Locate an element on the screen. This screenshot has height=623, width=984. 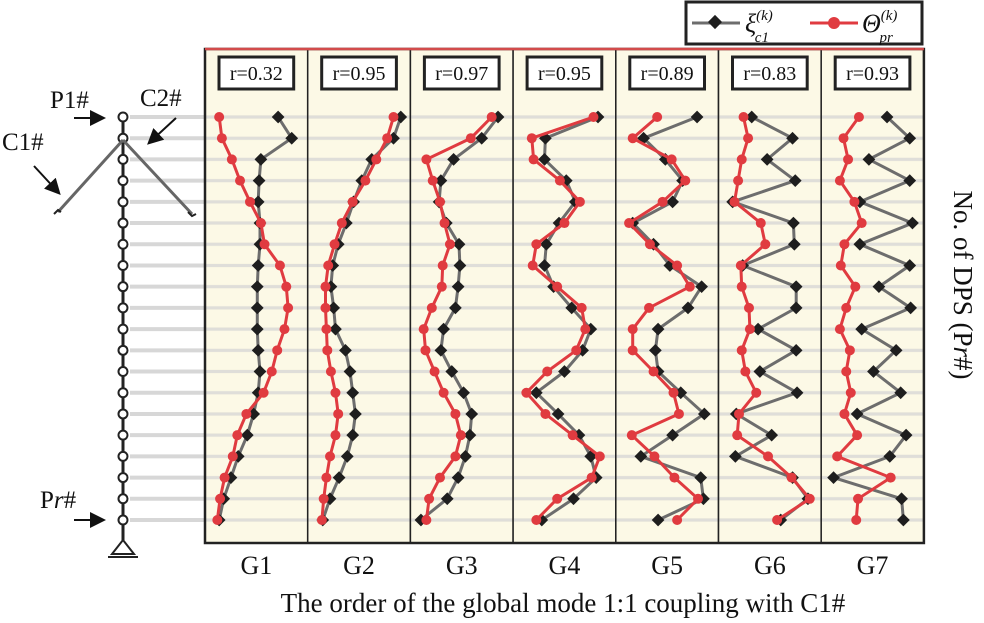
p1-label: P1# is located at coordinates (69, 100).